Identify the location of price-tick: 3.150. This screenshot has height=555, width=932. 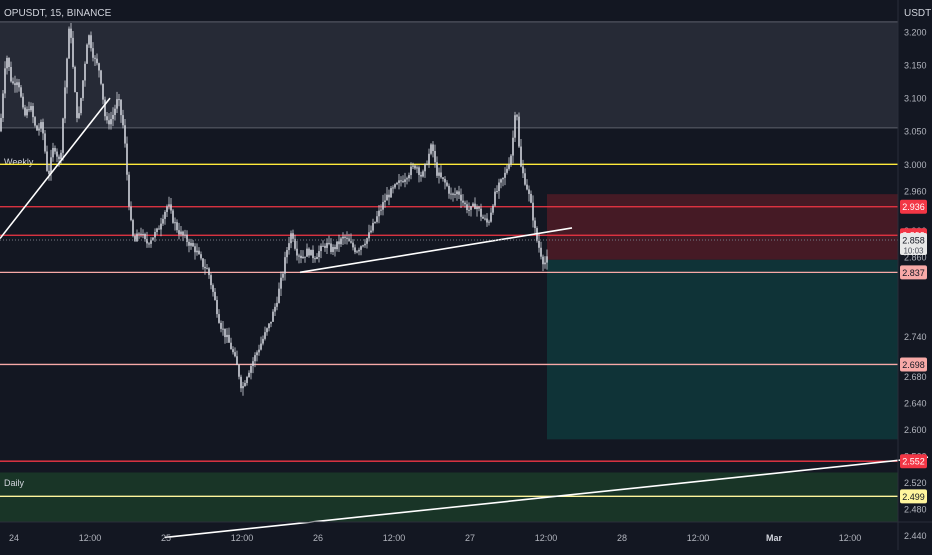
(915, 65).